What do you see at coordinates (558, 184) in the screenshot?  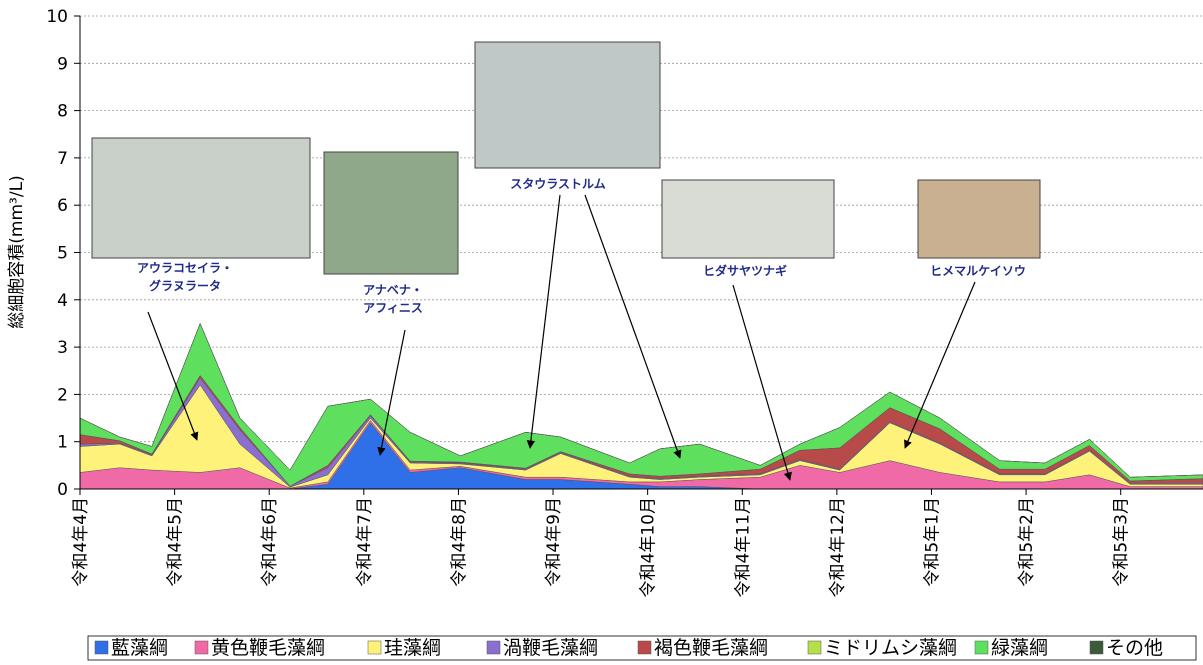 I see `annotation: スタウラストルム` at bounding box center [558, 184].